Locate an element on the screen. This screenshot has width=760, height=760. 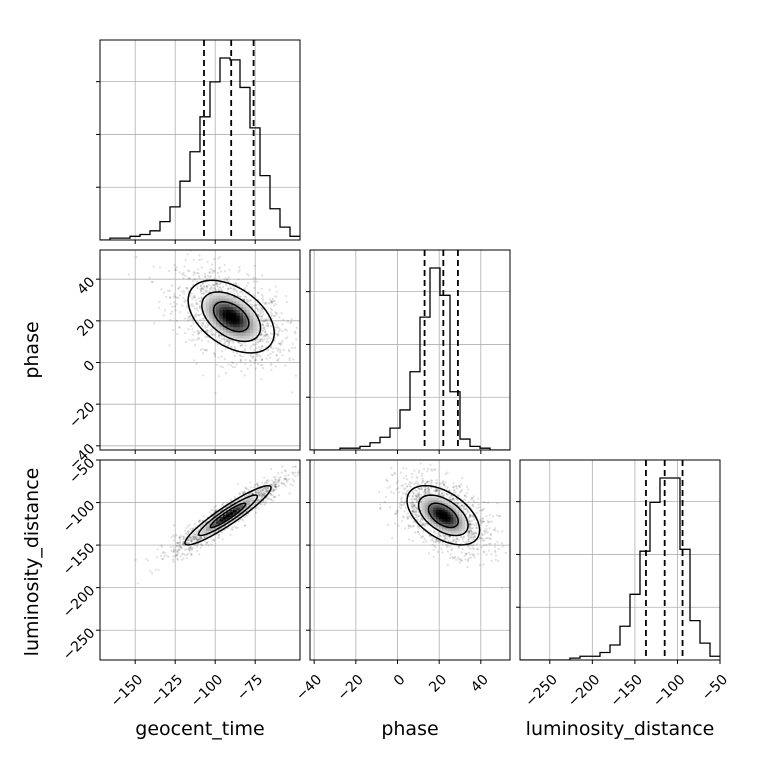
xtick-label: −75 is located at coordinates (250, 688).